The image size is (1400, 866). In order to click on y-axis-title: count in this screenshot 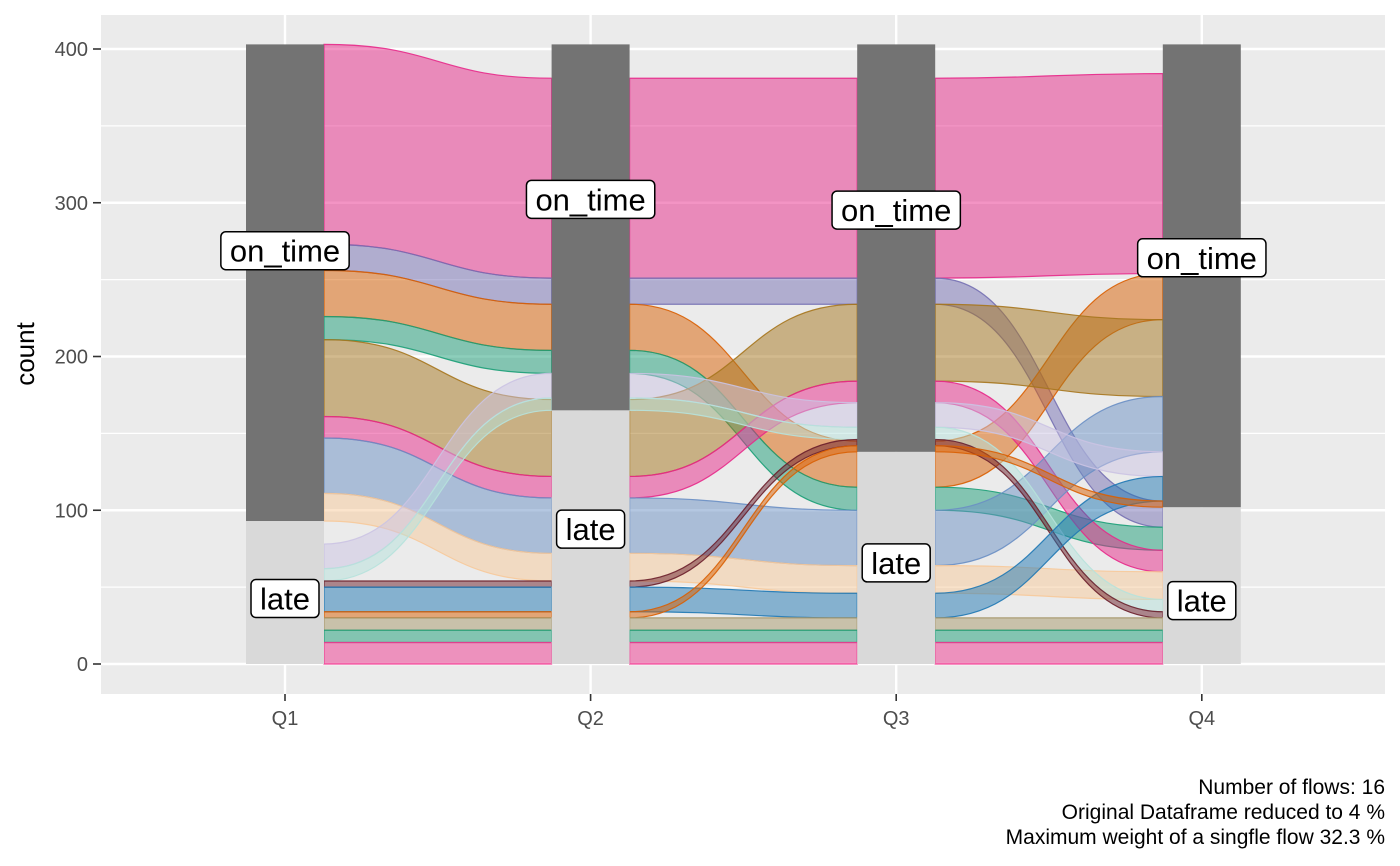, I will do `click(25, 353)`.